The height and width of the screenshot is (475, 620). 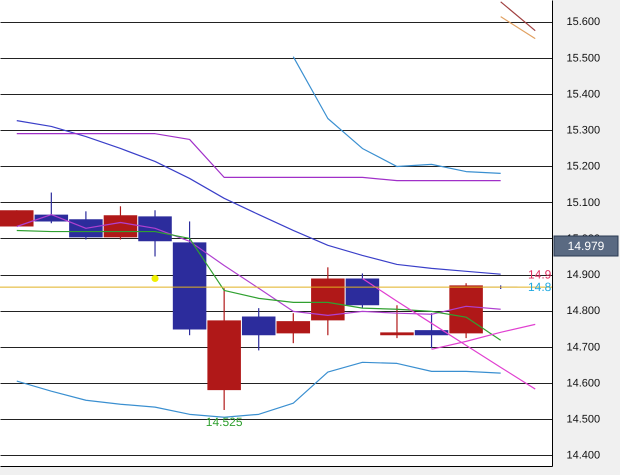 I want to click on y-tick-label: 14.500, so click(x=583, y=420).